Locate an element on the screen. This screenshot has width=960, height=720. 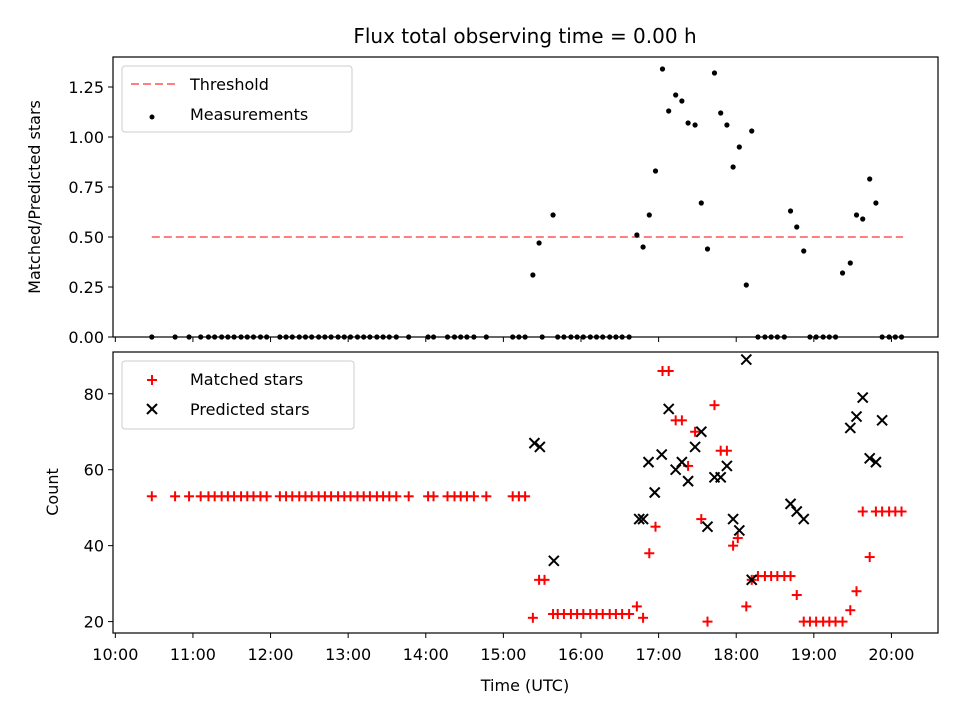
top-legend: Threshold Measurements is located at coordinates (237, 99).